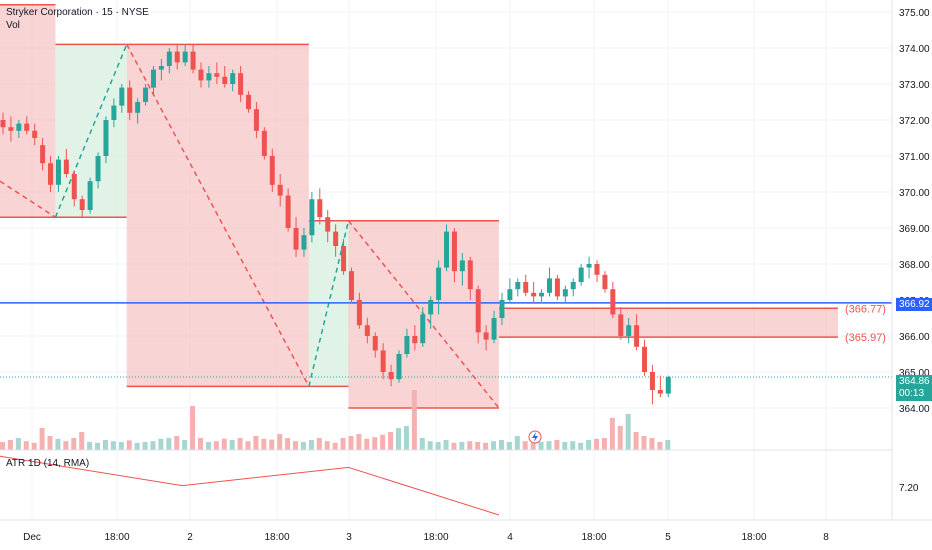 This screenshot has height=550, width=932. Describe the element at coordinates (914, 373) in the screenshot. I see `price-tick-label: 365.00` at that location.